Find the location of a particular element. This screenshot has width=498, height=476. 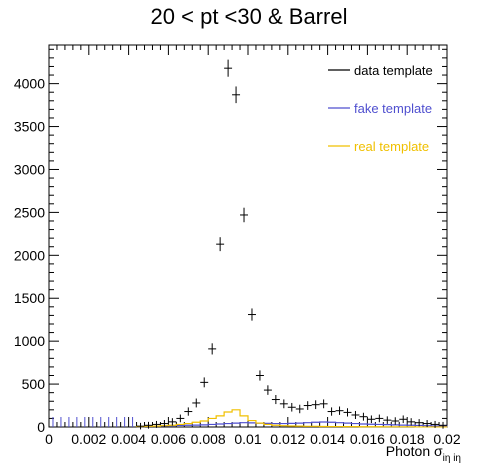

x-tick-label: 0 is located at coordinates (49, 439).